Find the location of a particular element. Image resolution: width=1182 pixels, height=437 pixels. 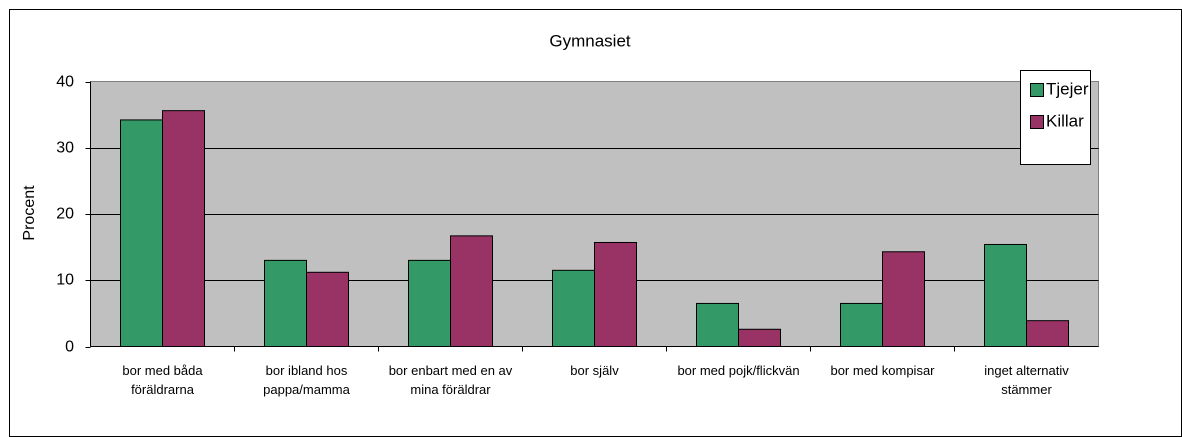

x-tick-label: bor ibland hos pappa/mamma is located at coordinates (306, 380).